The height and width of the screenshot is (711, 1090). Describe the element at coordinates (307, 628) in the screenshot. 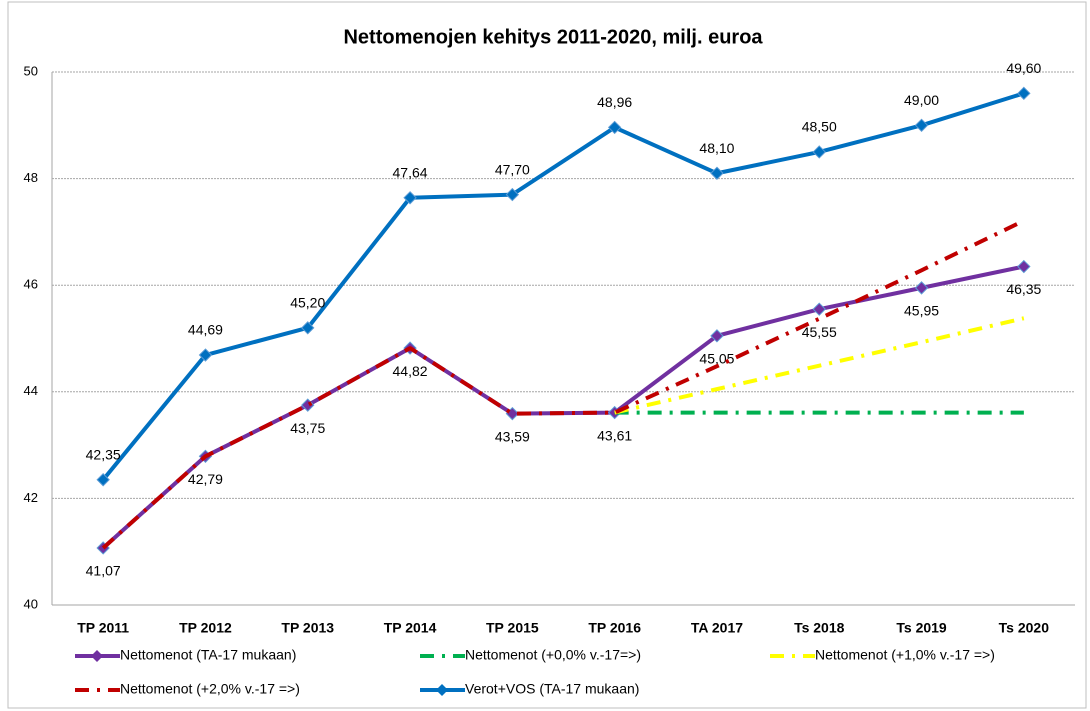

I see `x-tick-label: TP 2013` at that location.